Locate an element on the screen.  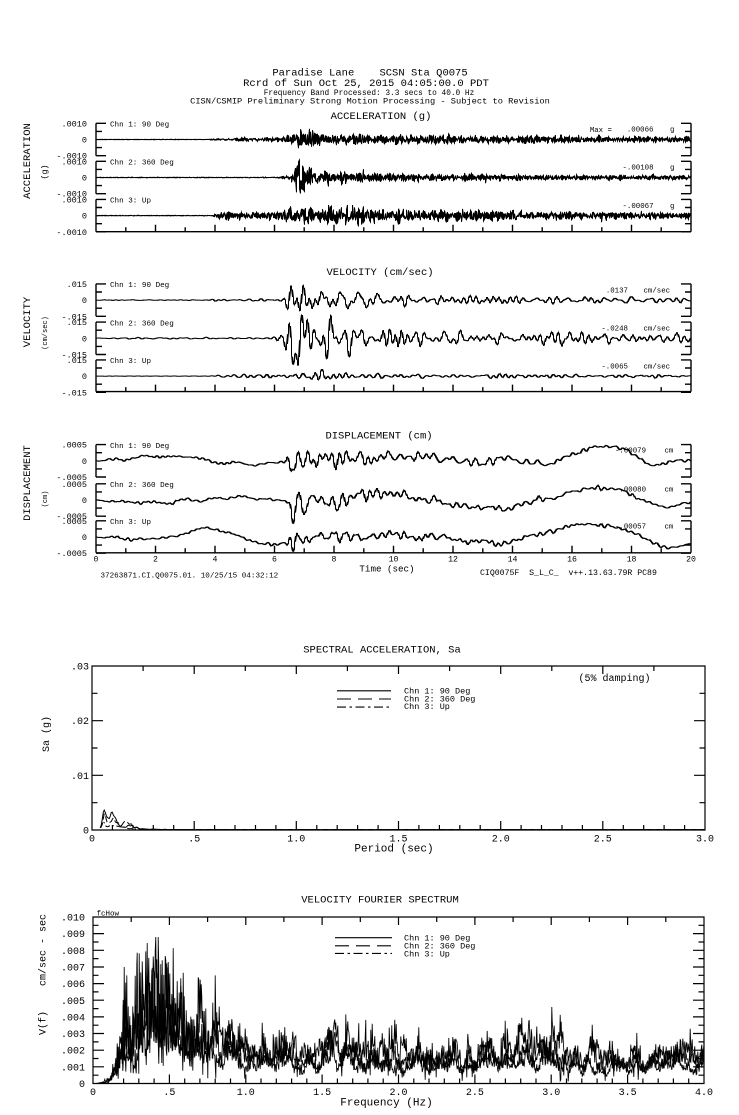
svg-text: (cm/sec) is located at coordinates (46, 333).